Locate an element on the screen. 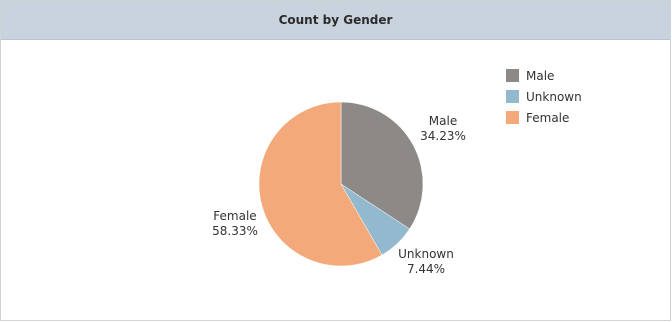 The image size is (672, 322). legend-item-male: Male is located at coordinates (544, 75).